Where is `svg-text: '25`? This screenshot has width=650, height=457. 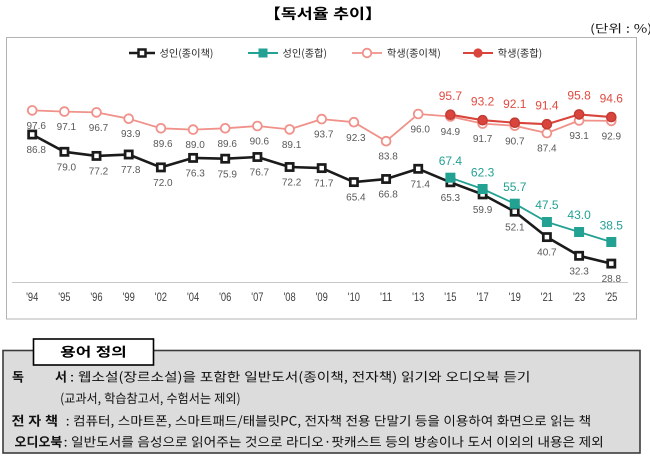
svg-text: '25 is located at coordinates (611, 297).